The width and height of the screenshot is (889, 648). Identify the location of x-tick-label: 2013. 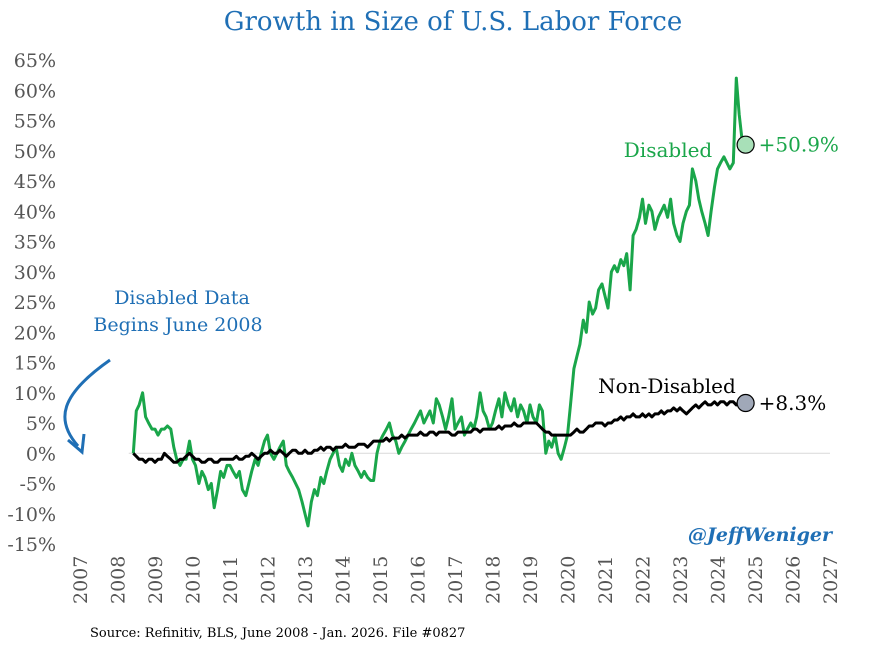
(306, 580).